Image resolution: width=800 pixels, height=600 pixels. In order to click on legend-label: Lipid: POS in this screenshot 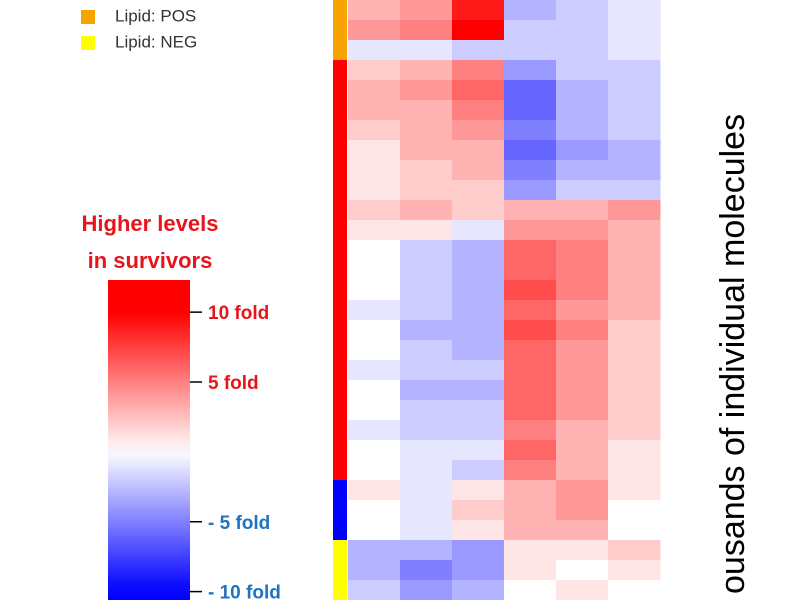, I will do `click(155, 15)`.